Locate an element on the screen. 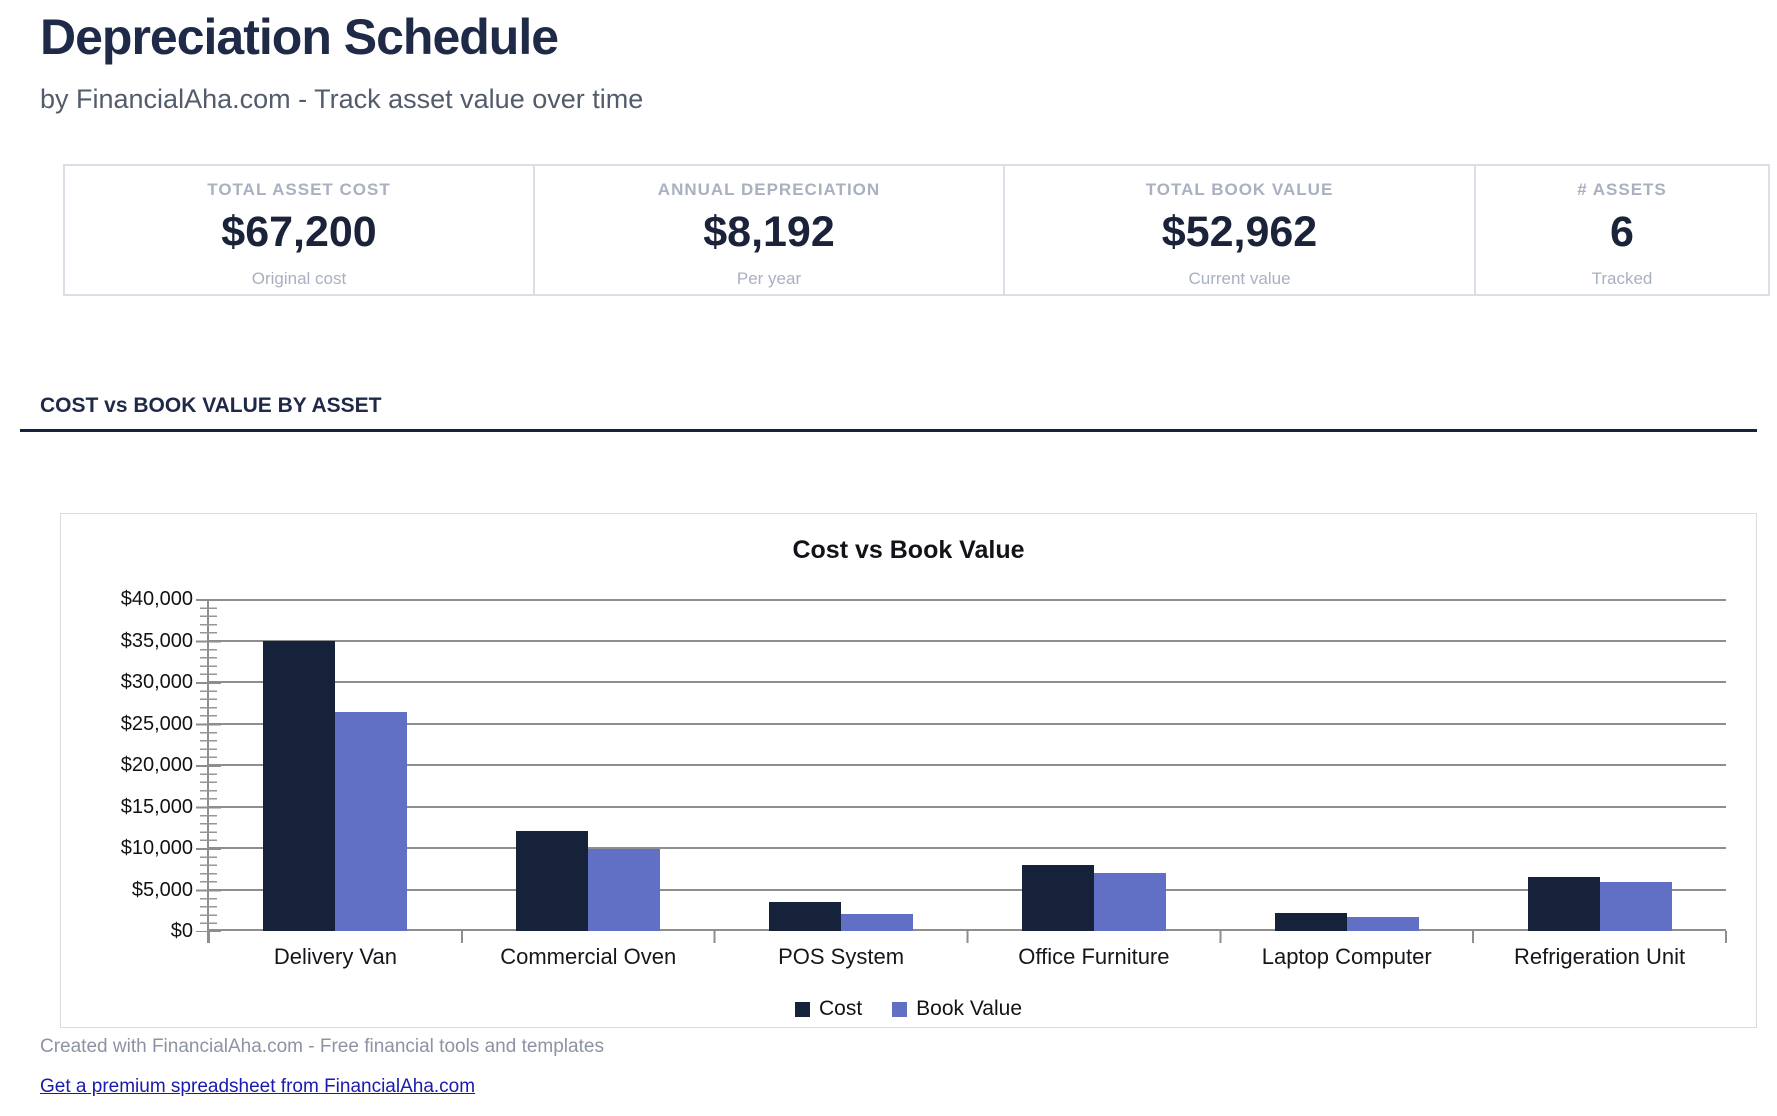  stat-value: $8,192 is located at coordinates (769, 232).